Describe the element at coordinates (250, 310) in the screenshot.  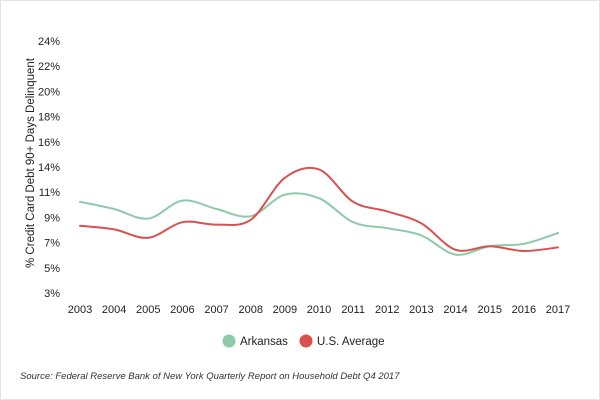
I see `x-tick-label: 2008` at that location.